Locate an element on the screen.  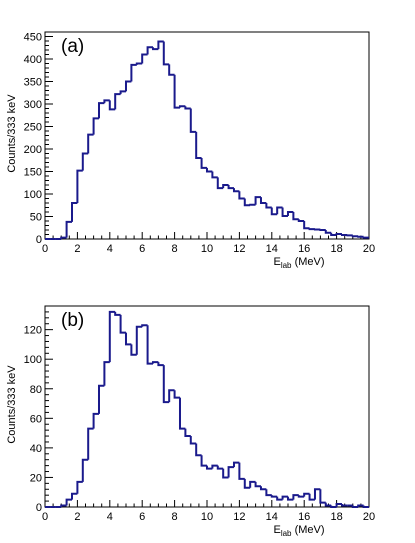
panel-a-x-tick-label: 10 is located at coordinates (207, 249).